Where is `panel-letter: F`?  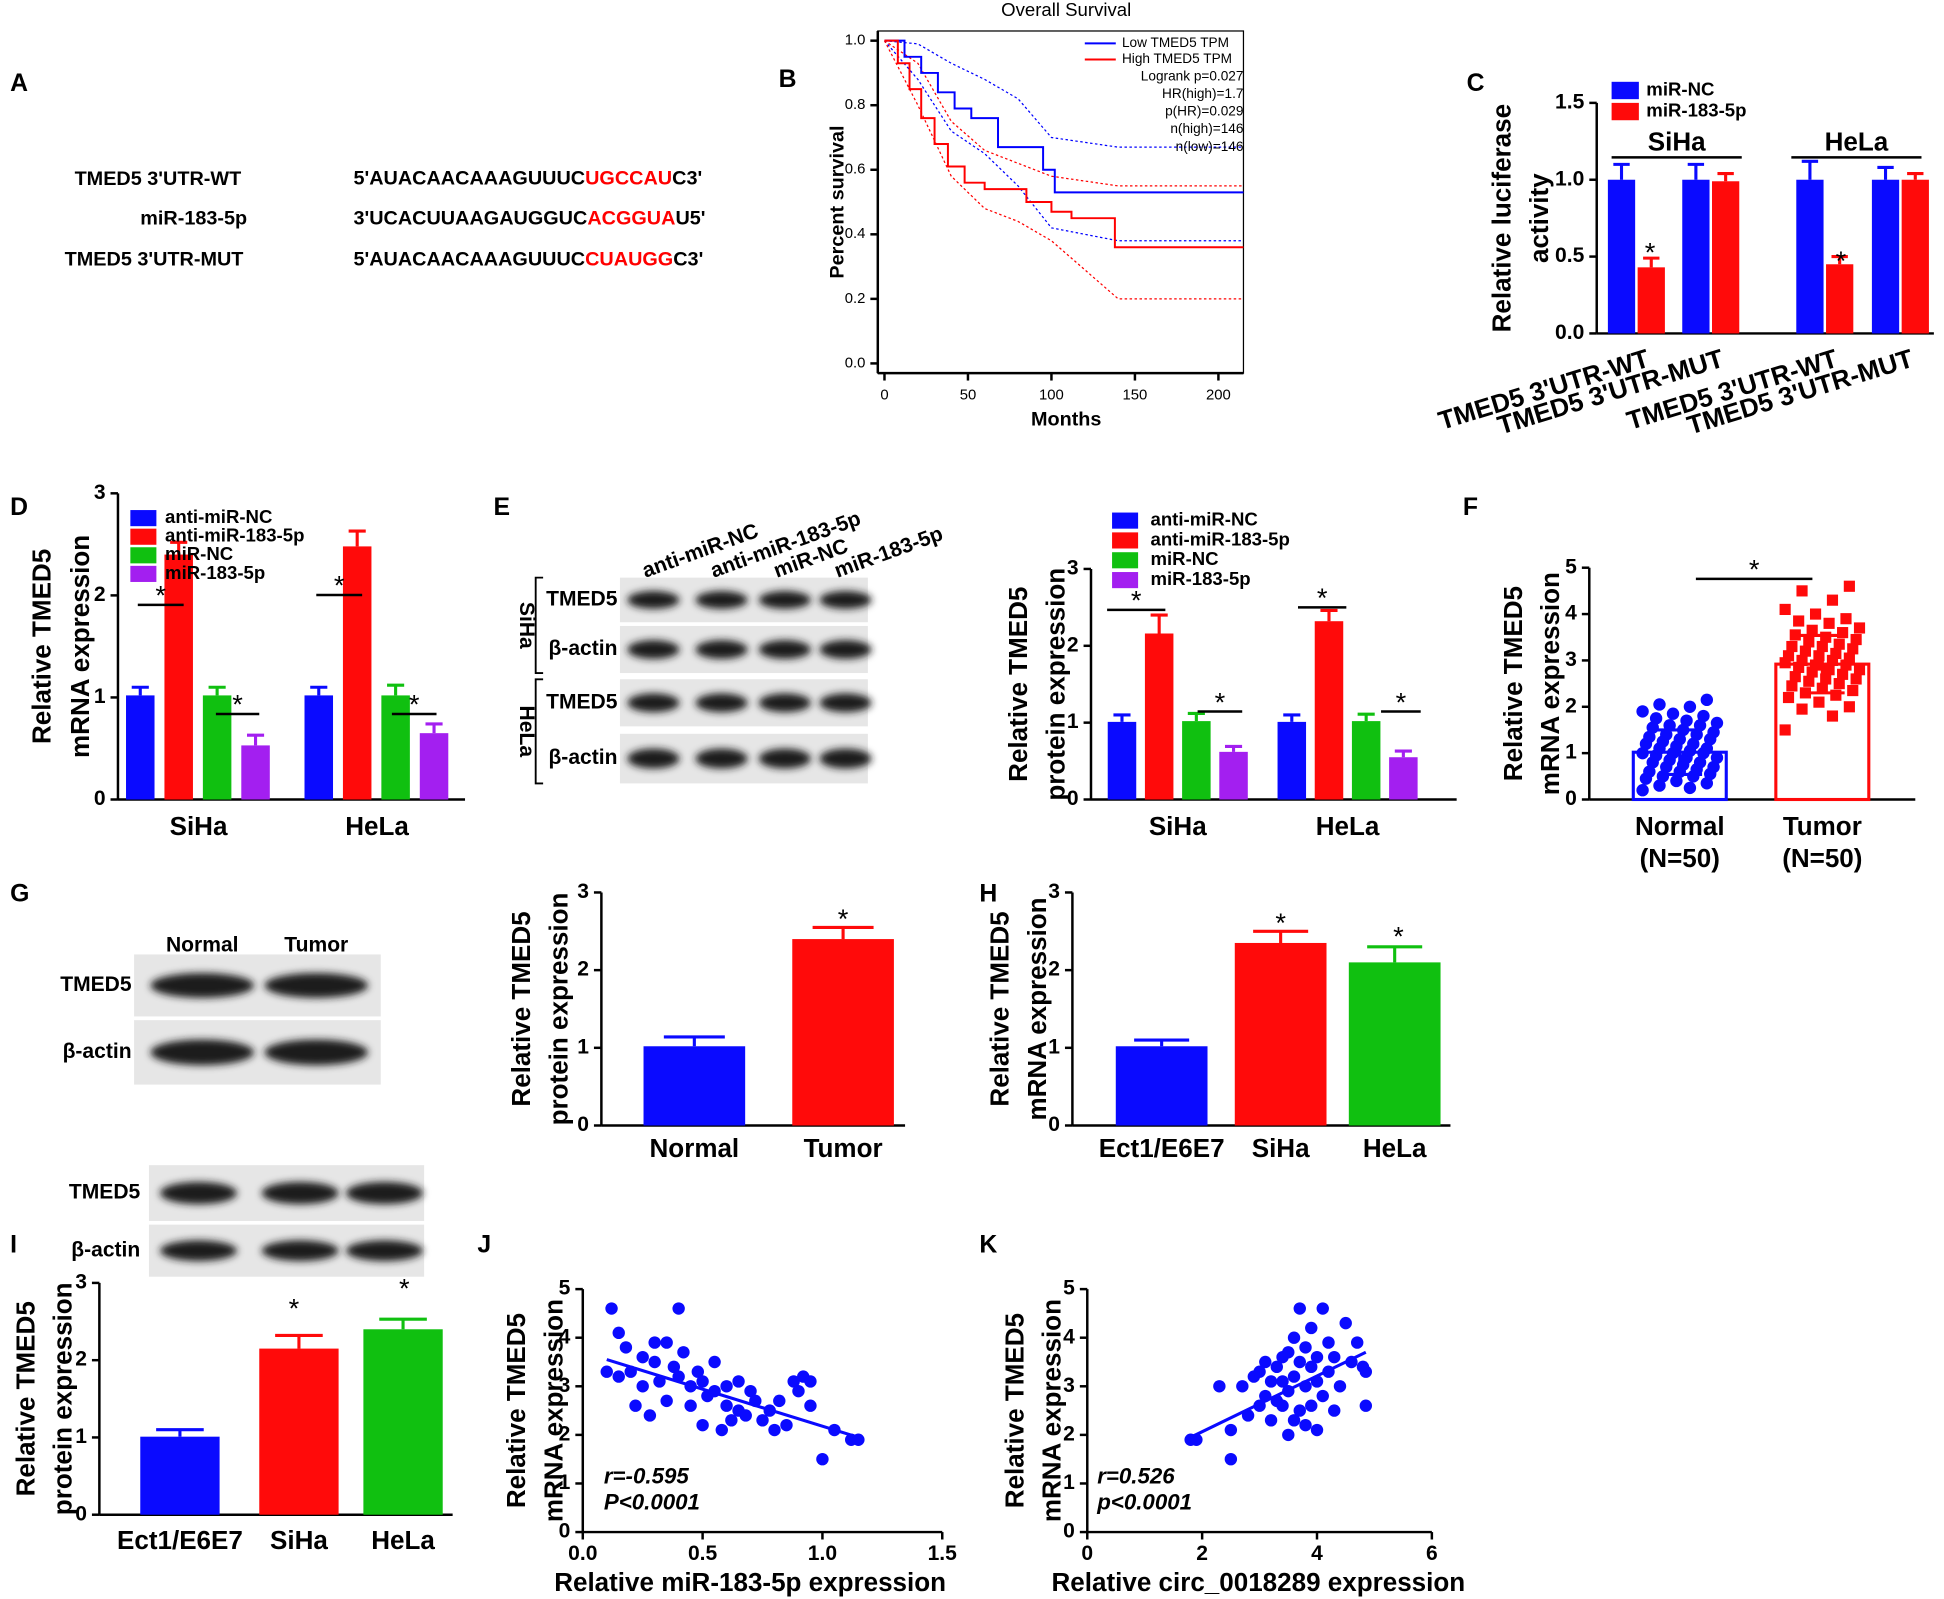
panel-letter: F is located at coordinates (1470, 507).